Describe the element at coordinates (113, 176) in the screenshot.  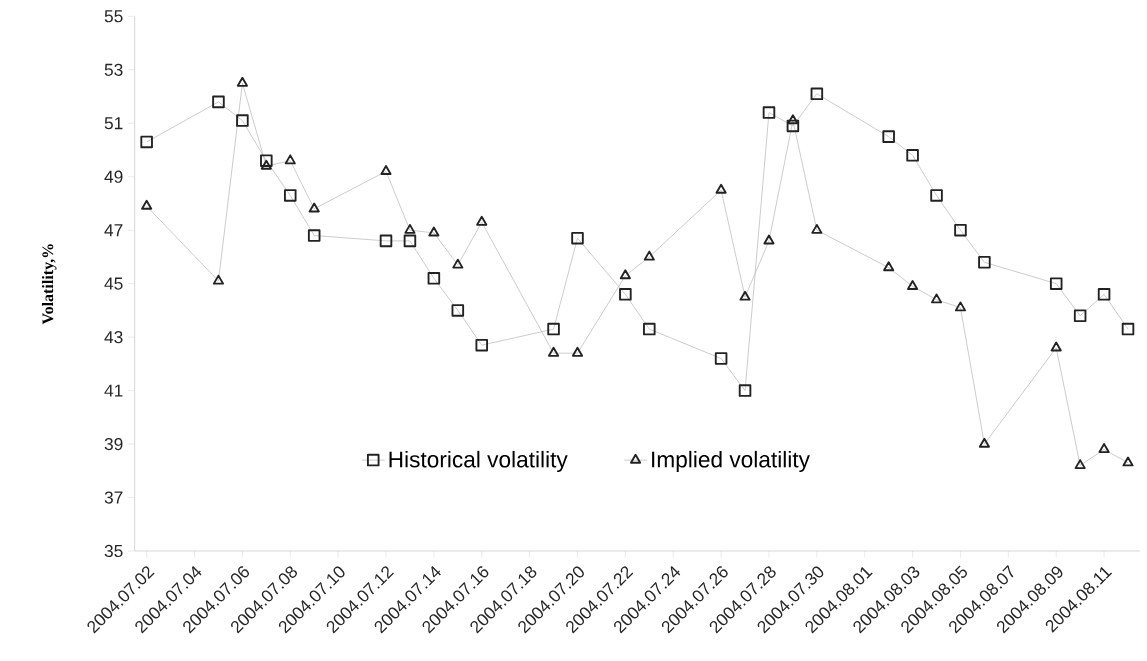
I see `y-tick-label: 49` at that location.